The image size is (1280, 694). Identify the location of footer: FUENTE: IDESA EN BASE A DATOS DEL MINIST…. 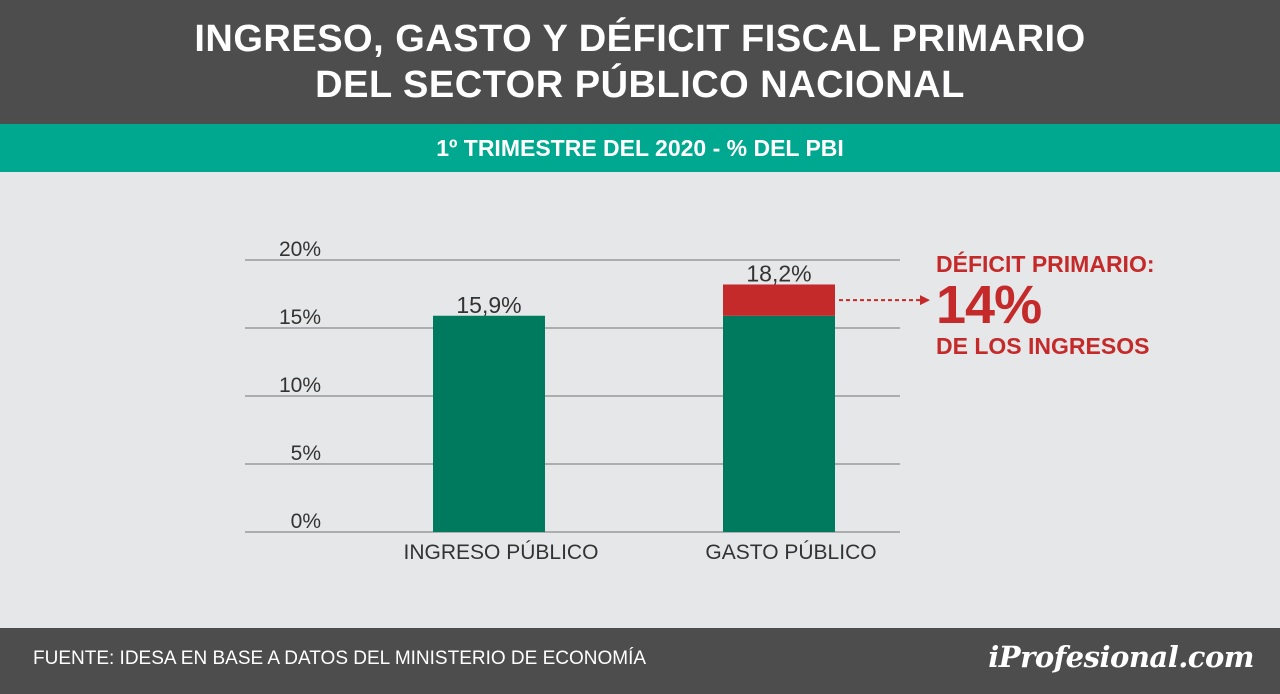
(640, 661).